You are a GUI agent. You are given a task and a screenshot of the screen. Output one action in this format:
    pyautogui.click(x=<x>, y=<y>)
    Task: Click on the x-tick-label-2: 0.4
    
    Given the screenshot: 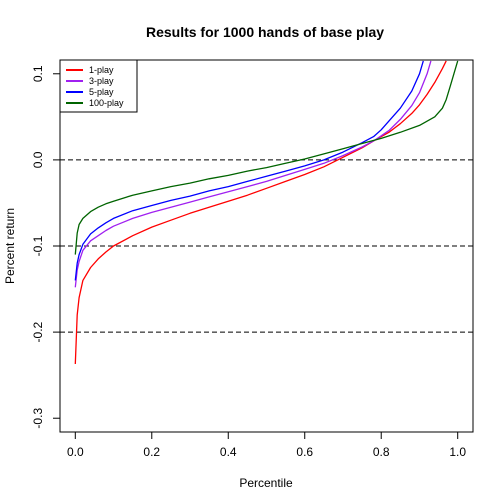 What is the action you would take?
    pyautogui.click(x=228, y=452)
    